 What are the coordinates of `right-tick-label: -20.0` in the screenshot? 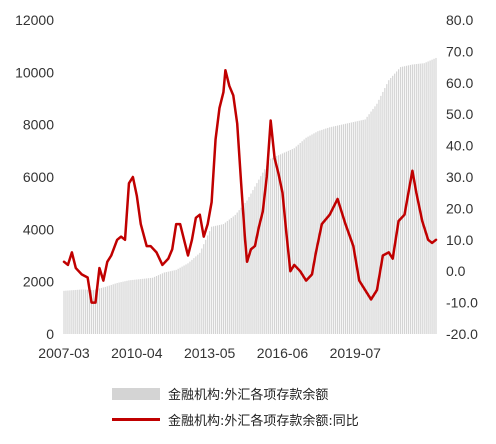 It's located at (462, 334).